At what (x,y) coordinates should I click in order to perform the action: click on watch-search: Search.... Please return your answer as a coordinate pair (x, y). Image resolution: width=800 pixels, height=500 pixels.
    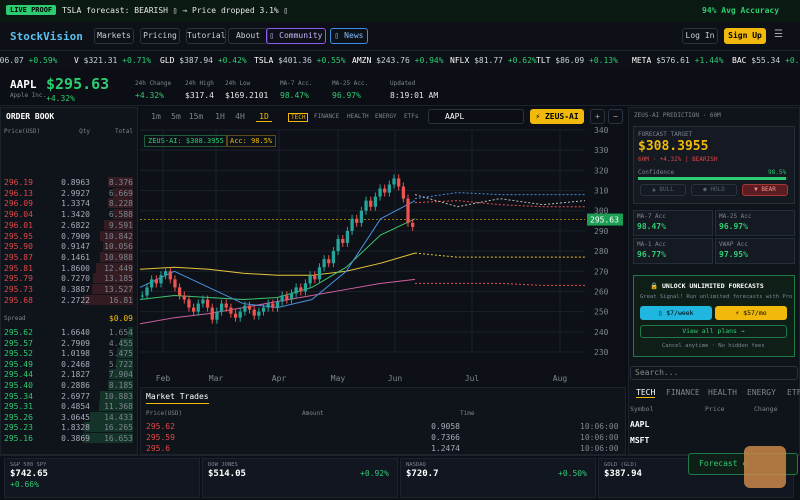
    Looking at the image, I should click on (714, 373).